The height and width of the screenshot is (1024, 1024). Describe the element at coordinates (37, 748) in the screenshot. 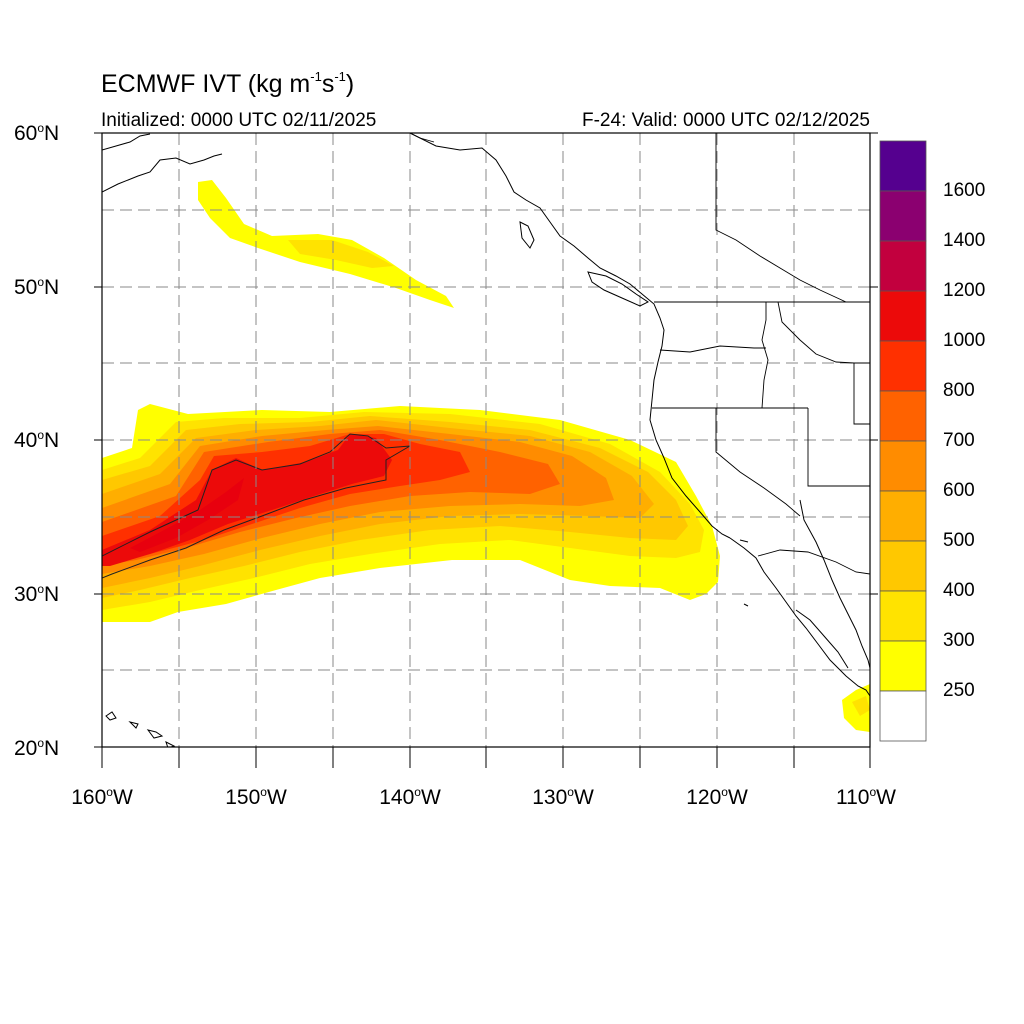

I see `lat-label-20: 20oN` at that location.